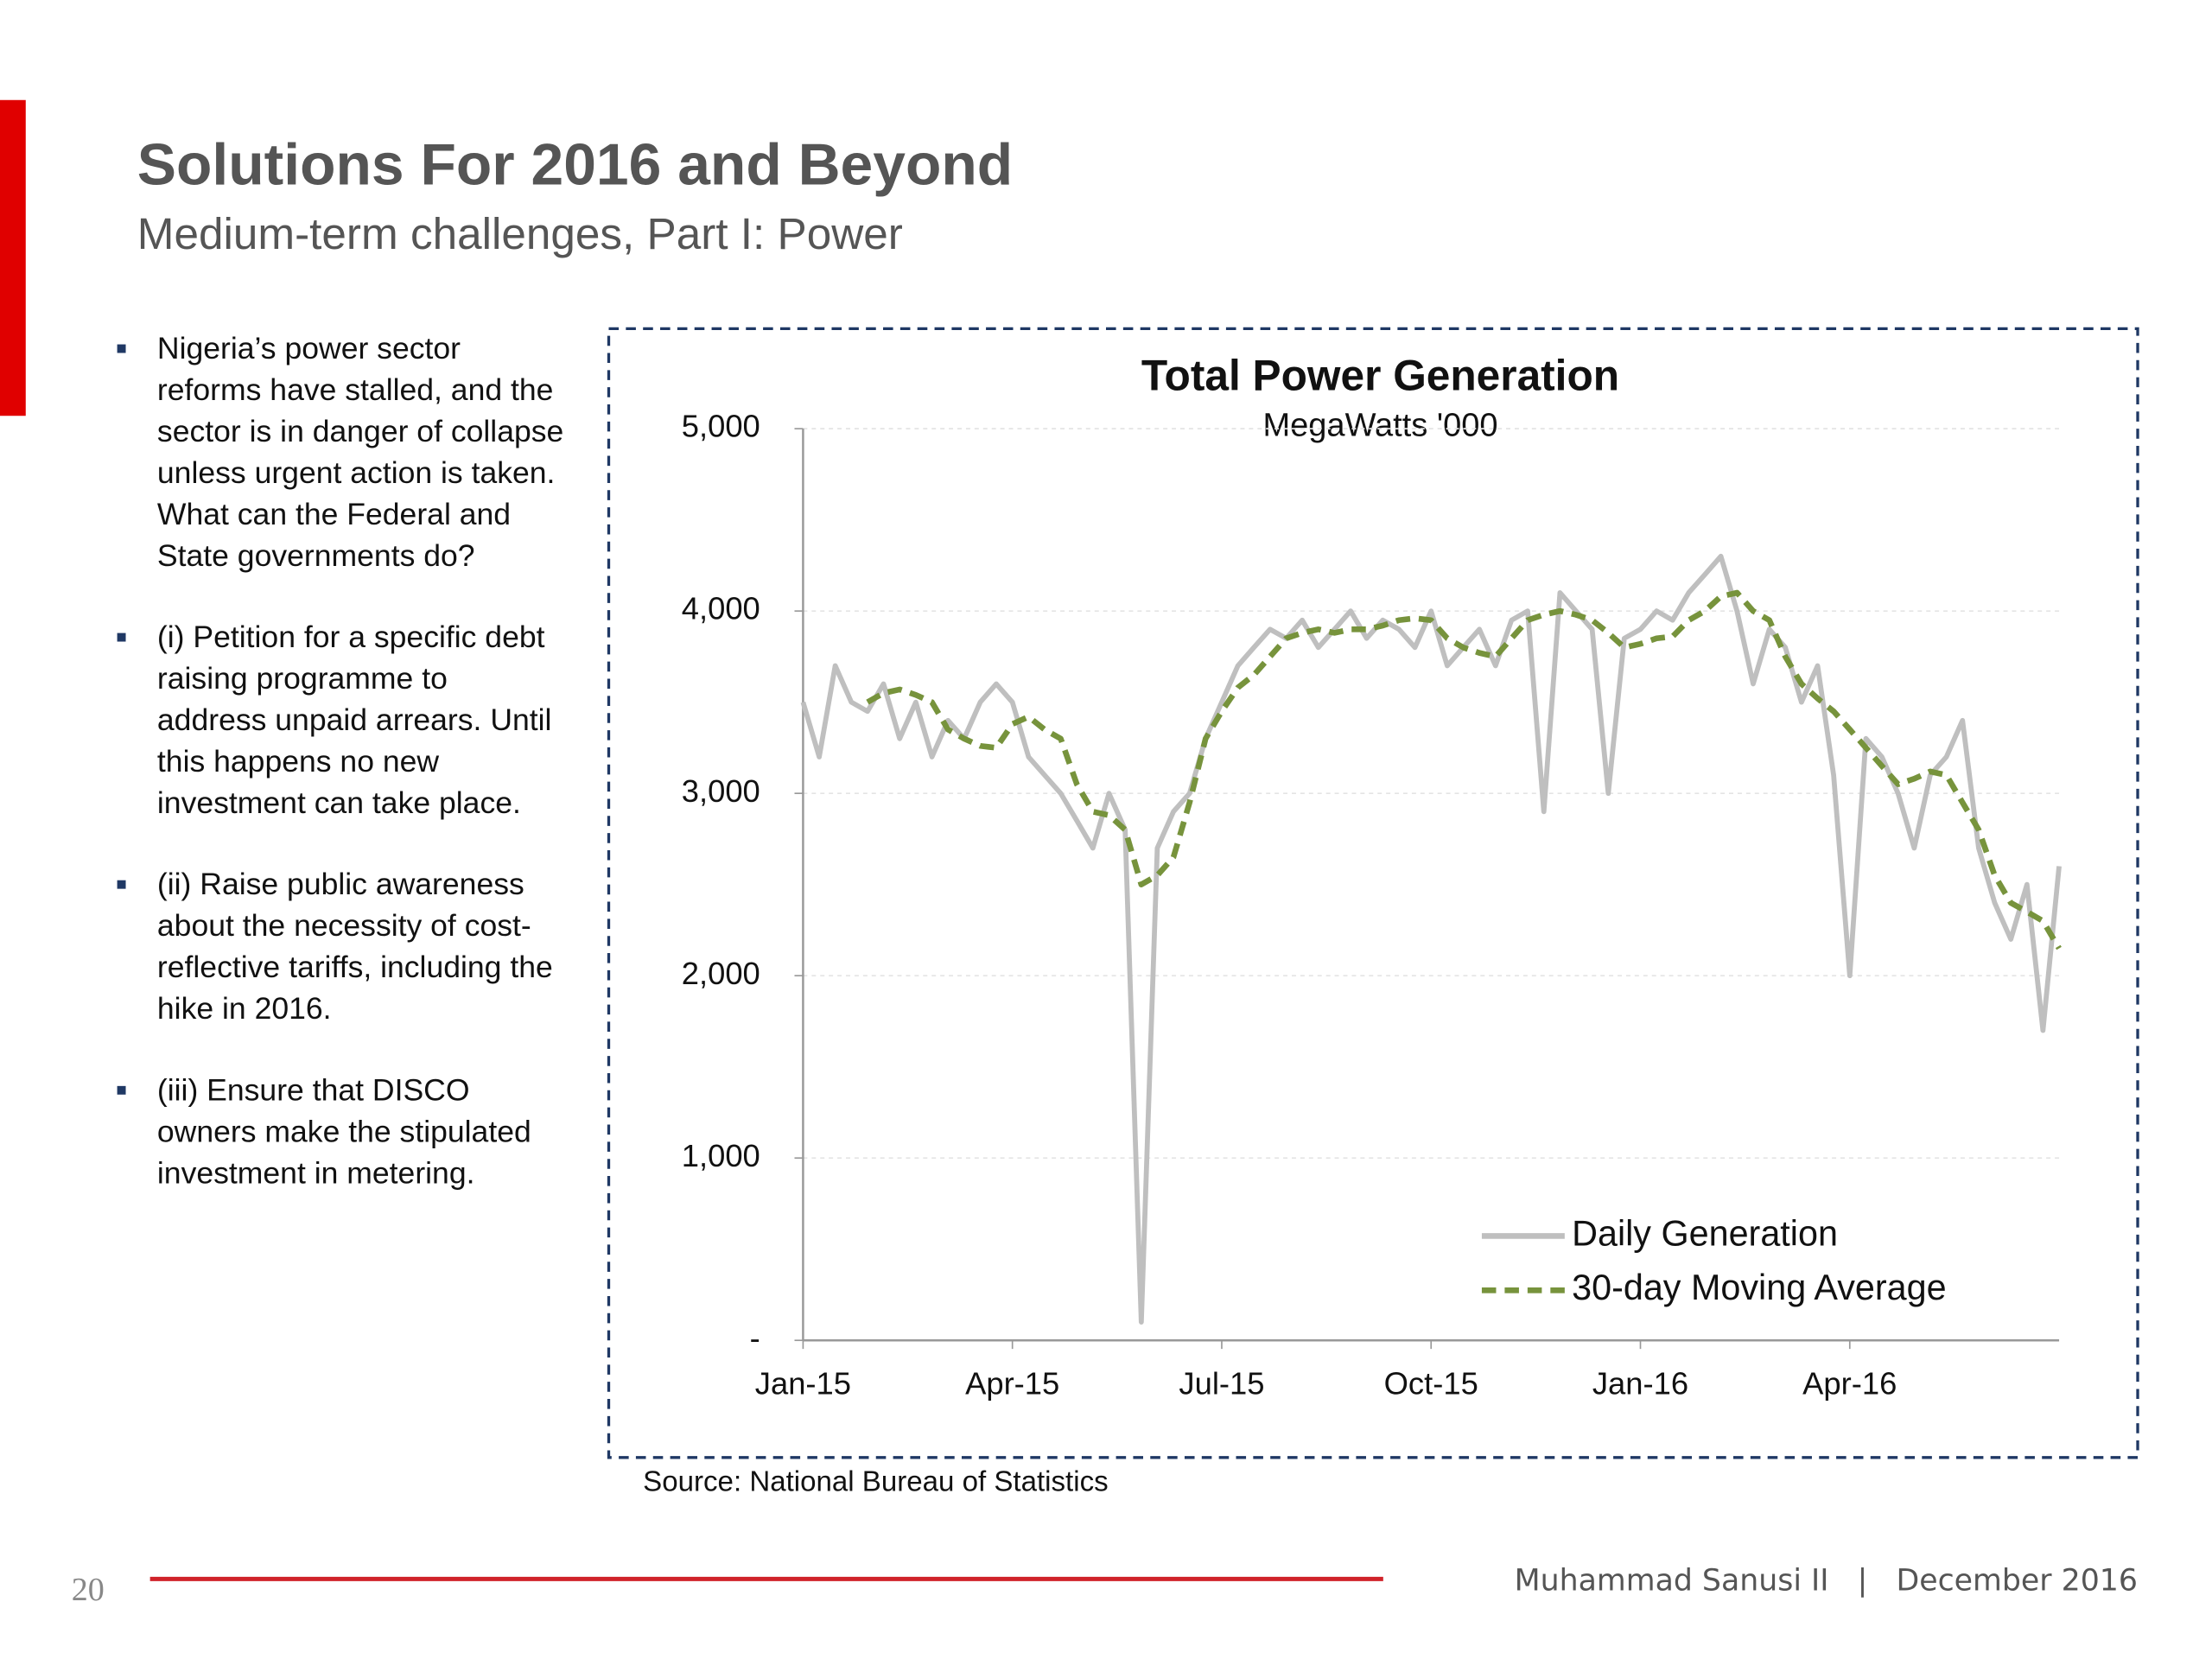  Describe the element at coordinates (721, 608) in the screenshot. I see `y-tick-label: 4,000` at that location.